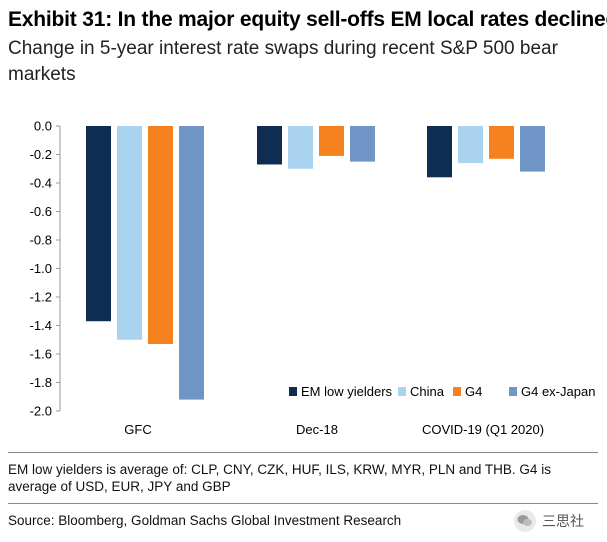  Describe the element at coordinates (317, 429) in the screenshot. I see `category-label: Dec-18` at that location.